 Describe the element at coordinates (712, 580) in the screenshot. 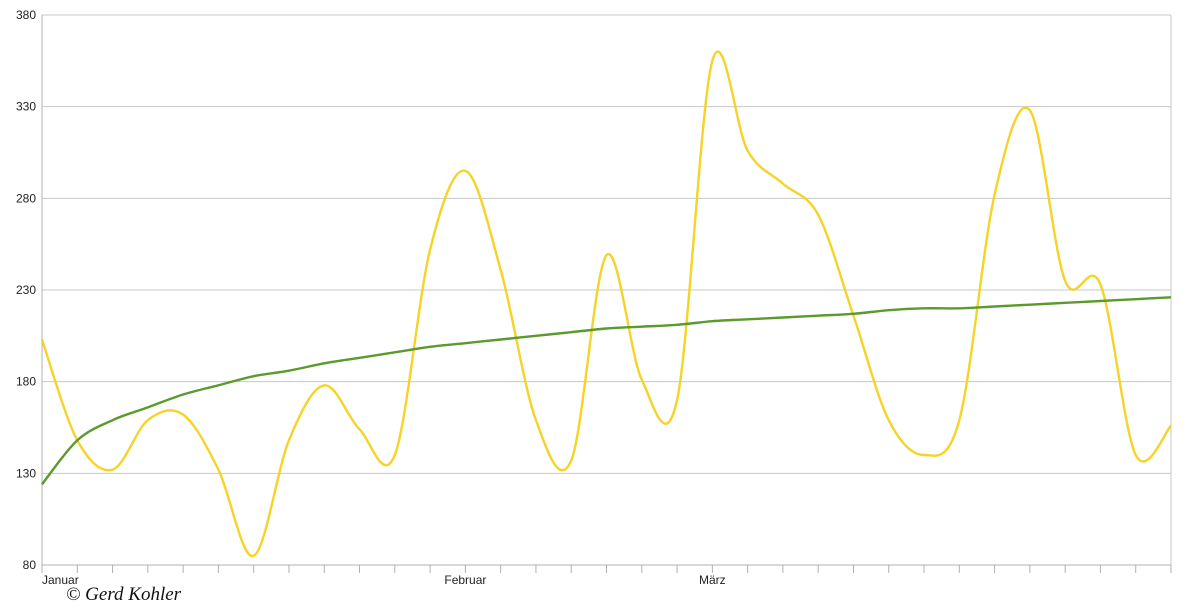

I see `x-tick-label: März` at that location.